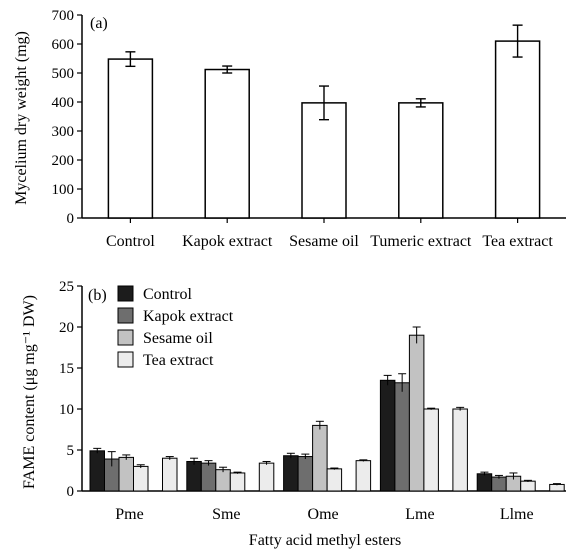 The height and width of the screenshot is (554, 572). I want to click on panel-a-category-label: Control, so click(130, 241).